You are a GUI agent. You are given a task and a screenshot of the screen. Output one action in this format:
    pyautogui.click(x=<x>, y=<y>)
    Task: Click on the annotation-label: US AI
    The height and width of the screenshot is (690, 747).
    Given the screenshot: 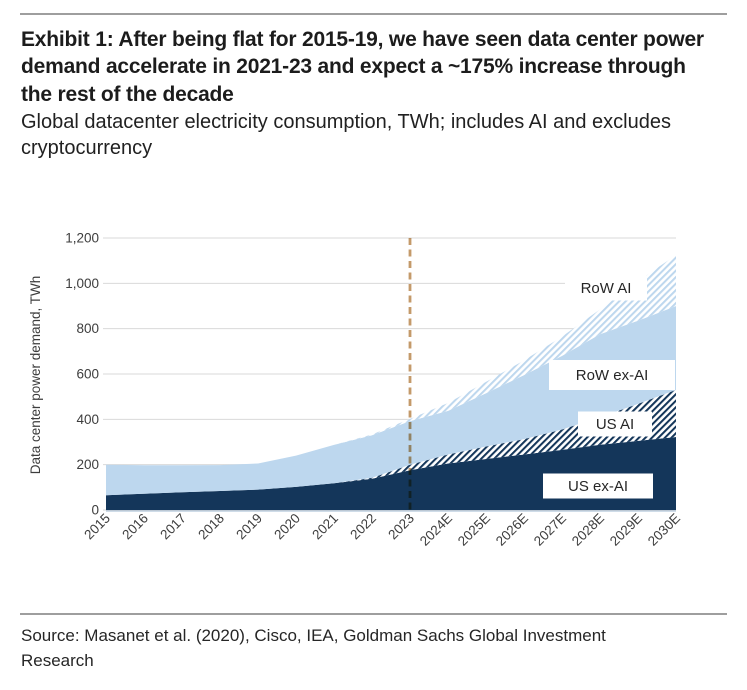 What is the action you would take?
    pyautogui.click(x=615, y=424)
    